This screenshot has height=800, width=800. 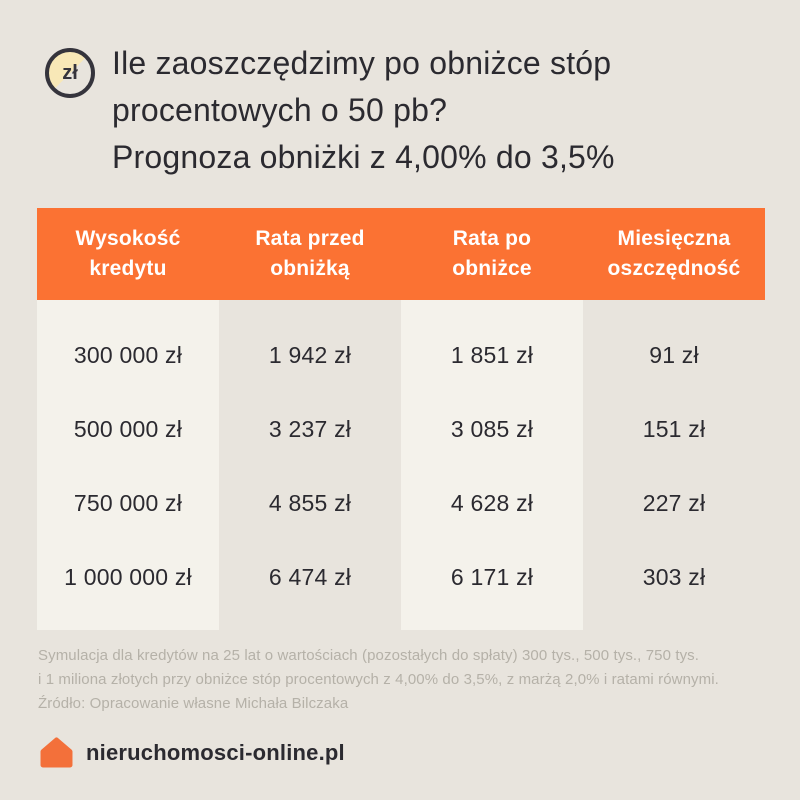 What do you see at coordinates (56, 752) in the screenshot?
I see `house-icon` at bounding box center [56, 752].